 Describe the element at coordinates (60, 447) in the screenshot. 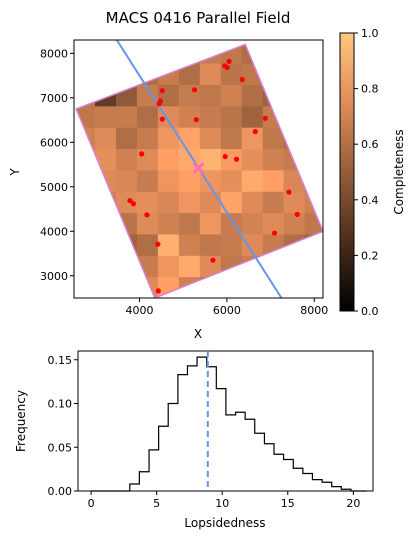

I see `y-tick-label: 0.05` at that location.